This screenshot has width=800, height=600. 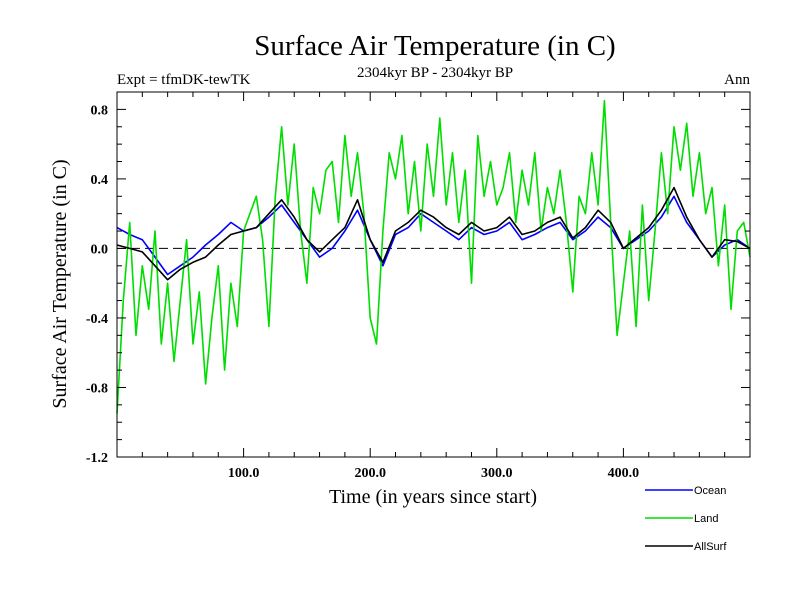 What do you see at coordinates (100, 110) in the screenshot?
I see `y-tick-label: 0.8` at bounding box center [100, 110].